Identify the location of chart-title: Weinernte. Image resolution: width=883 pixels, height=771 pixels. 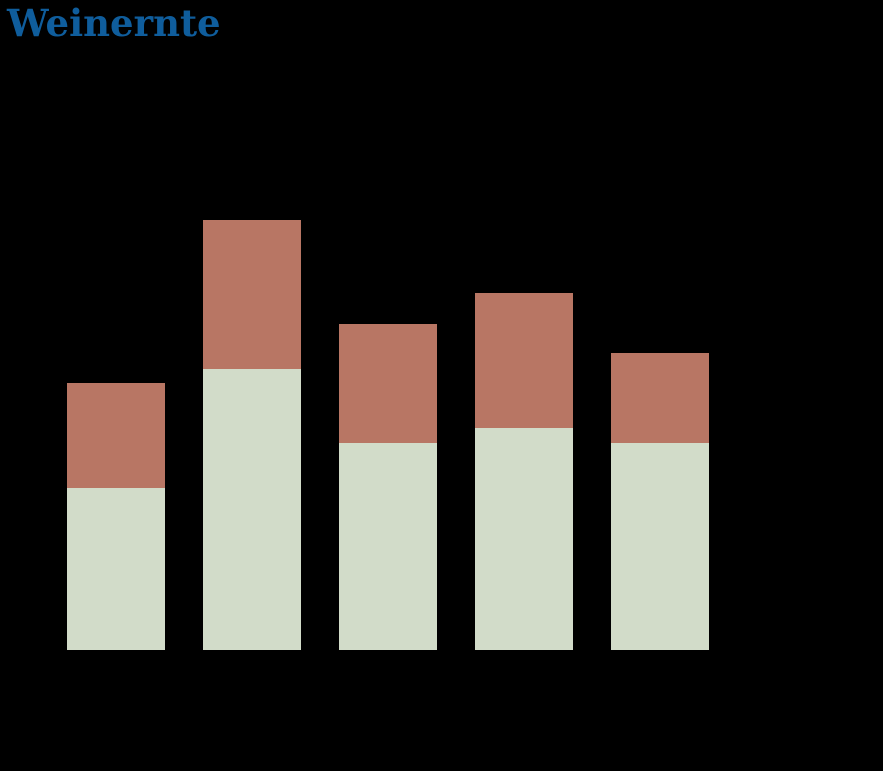
(114, 23).